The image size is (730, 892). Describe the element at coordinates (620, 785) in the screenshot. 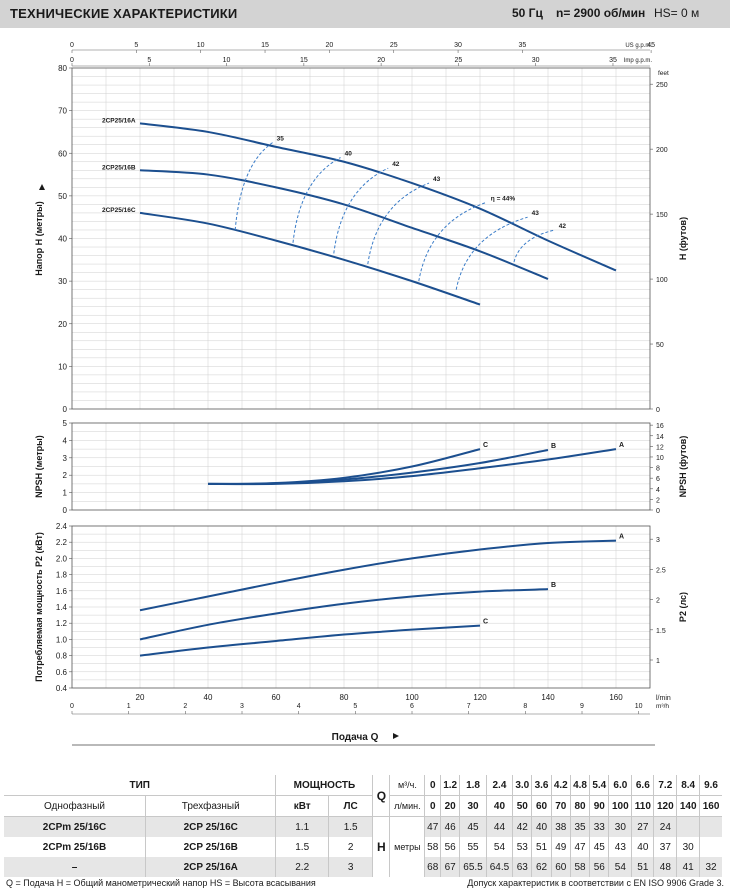

I see `q-m3h-cell: 6.0` at that location.